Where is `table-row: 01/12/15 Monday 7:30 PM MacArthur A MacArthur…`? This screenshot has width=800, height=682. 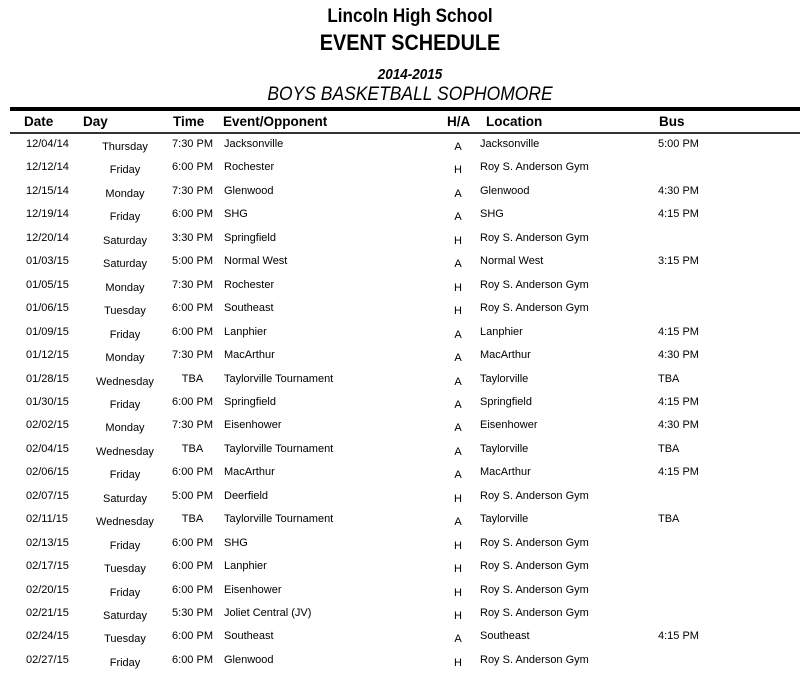
table-row: 01/12/15 Monday 7:30 PM MacArthur A MacArthur… is located at coordinates (400, 359).